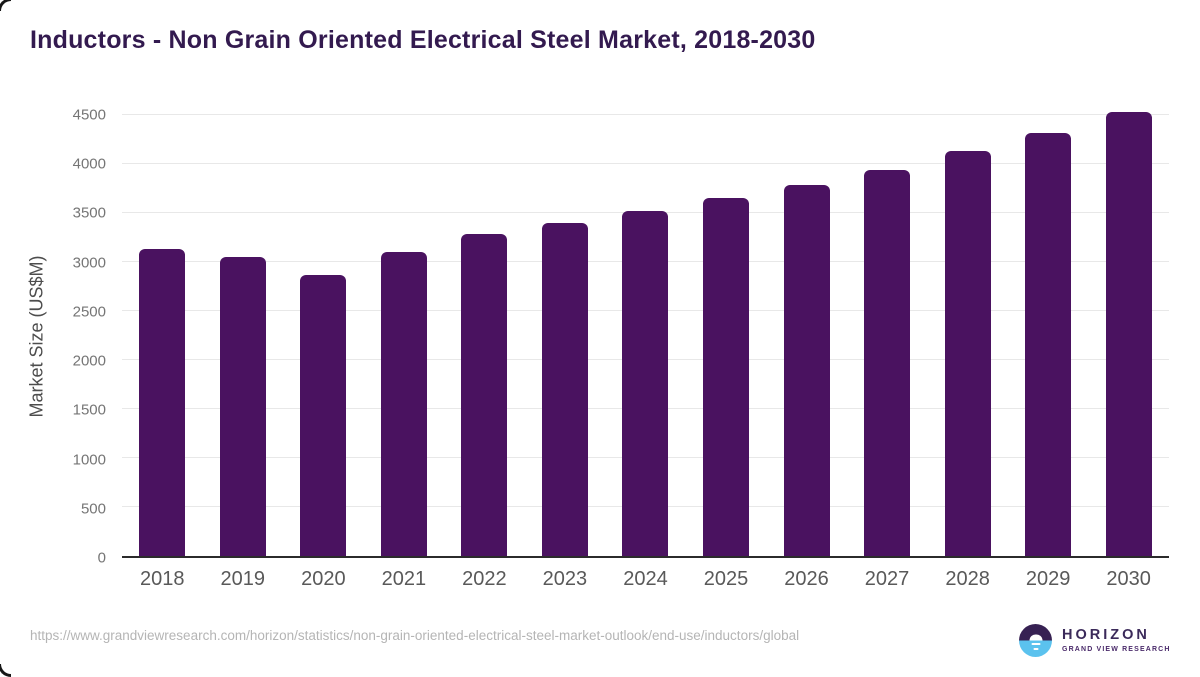 The image size is (1200, 677). What do you see at coordinates (101, 558) in the screenshot?
I see `y-tick-label: 0` at bounding box center [101, 558].